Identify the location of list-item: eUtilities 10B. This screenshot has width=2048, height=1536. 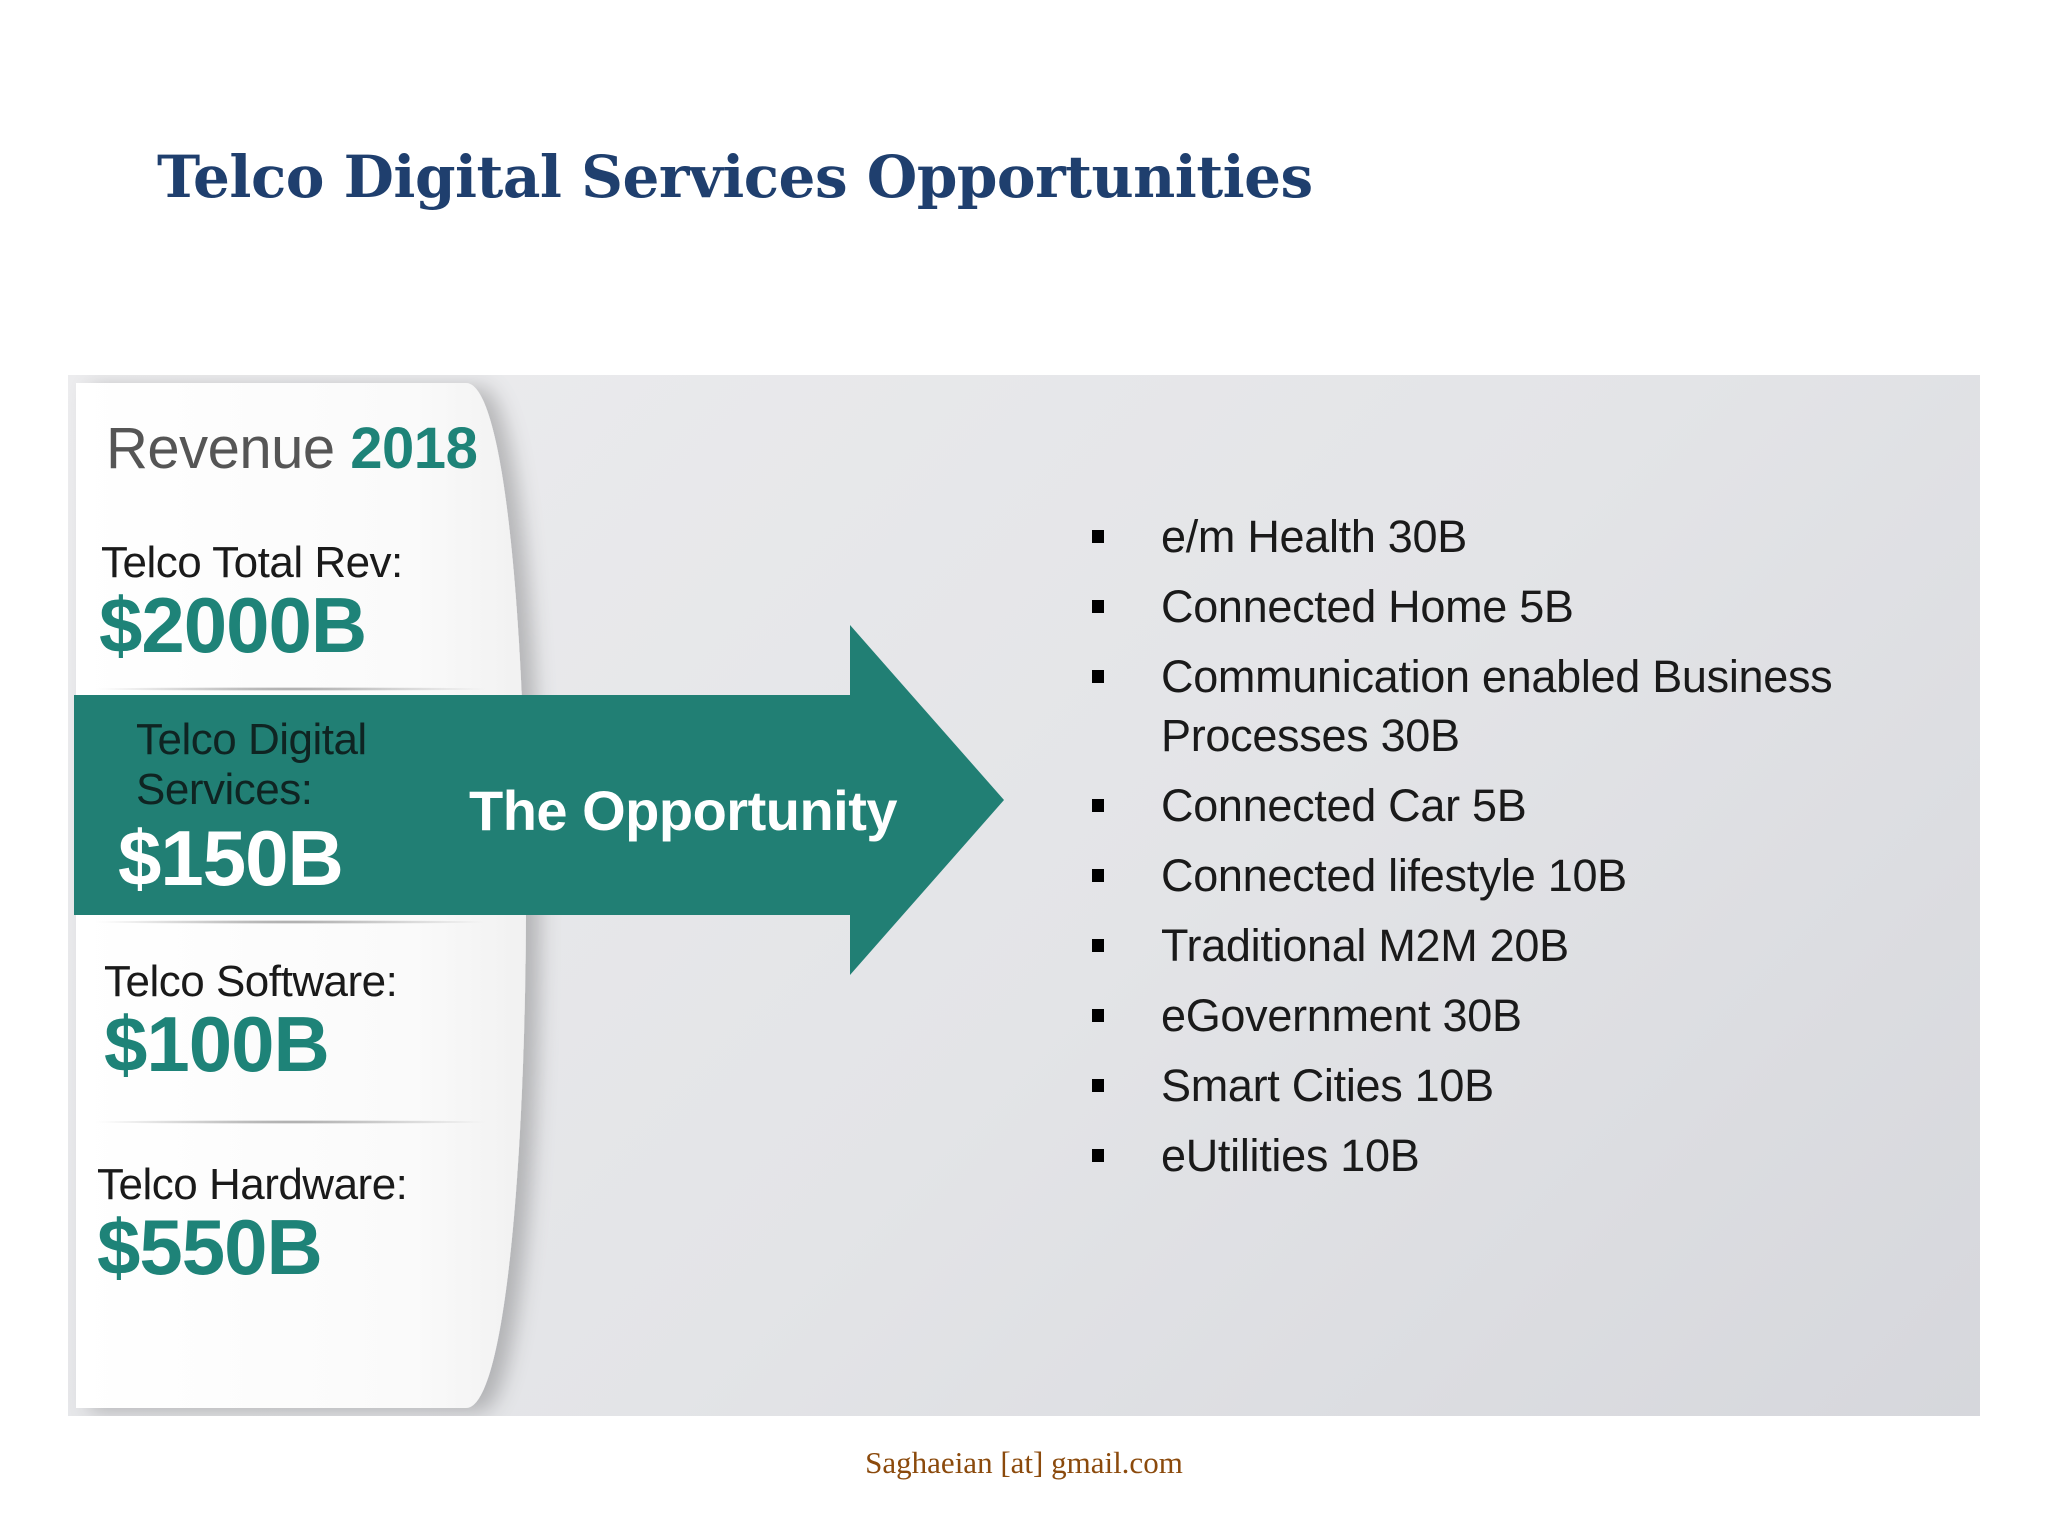
(1533, 1155).